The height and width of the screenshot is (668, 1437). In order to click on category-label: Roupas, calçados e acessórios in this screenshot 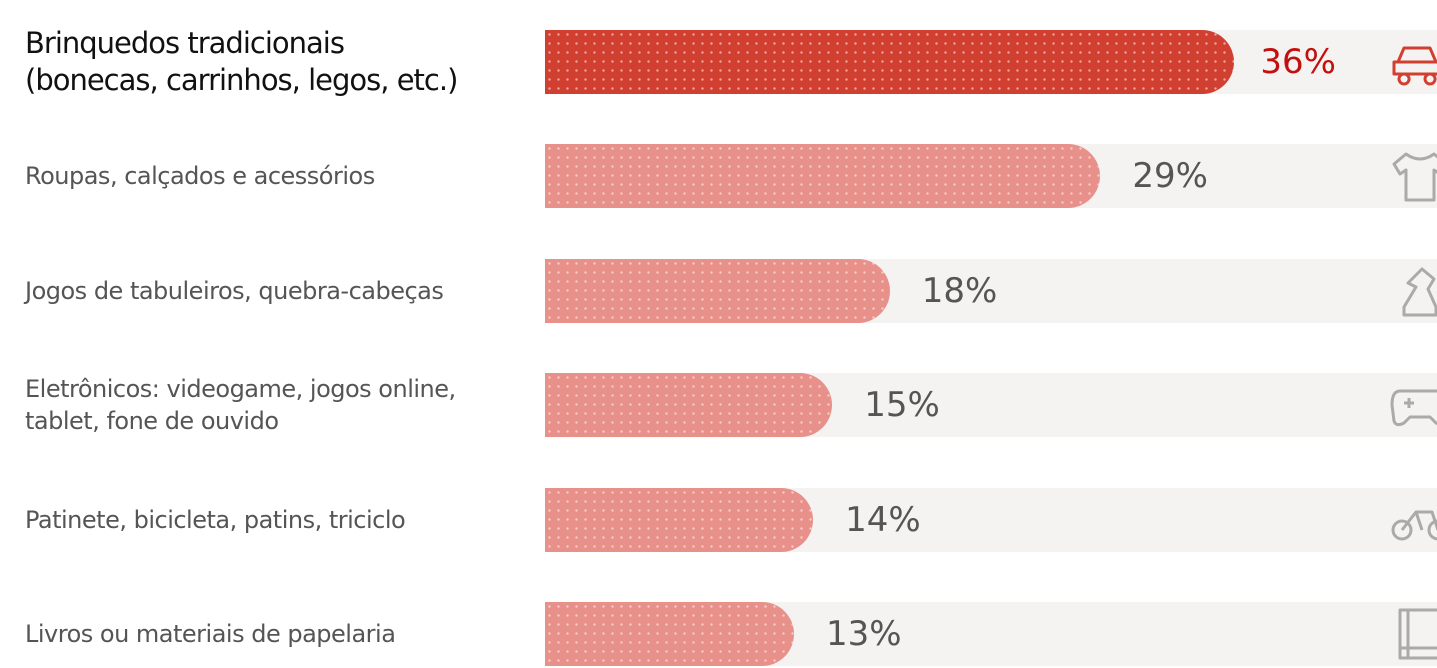, I will do `click(200, 176)`.